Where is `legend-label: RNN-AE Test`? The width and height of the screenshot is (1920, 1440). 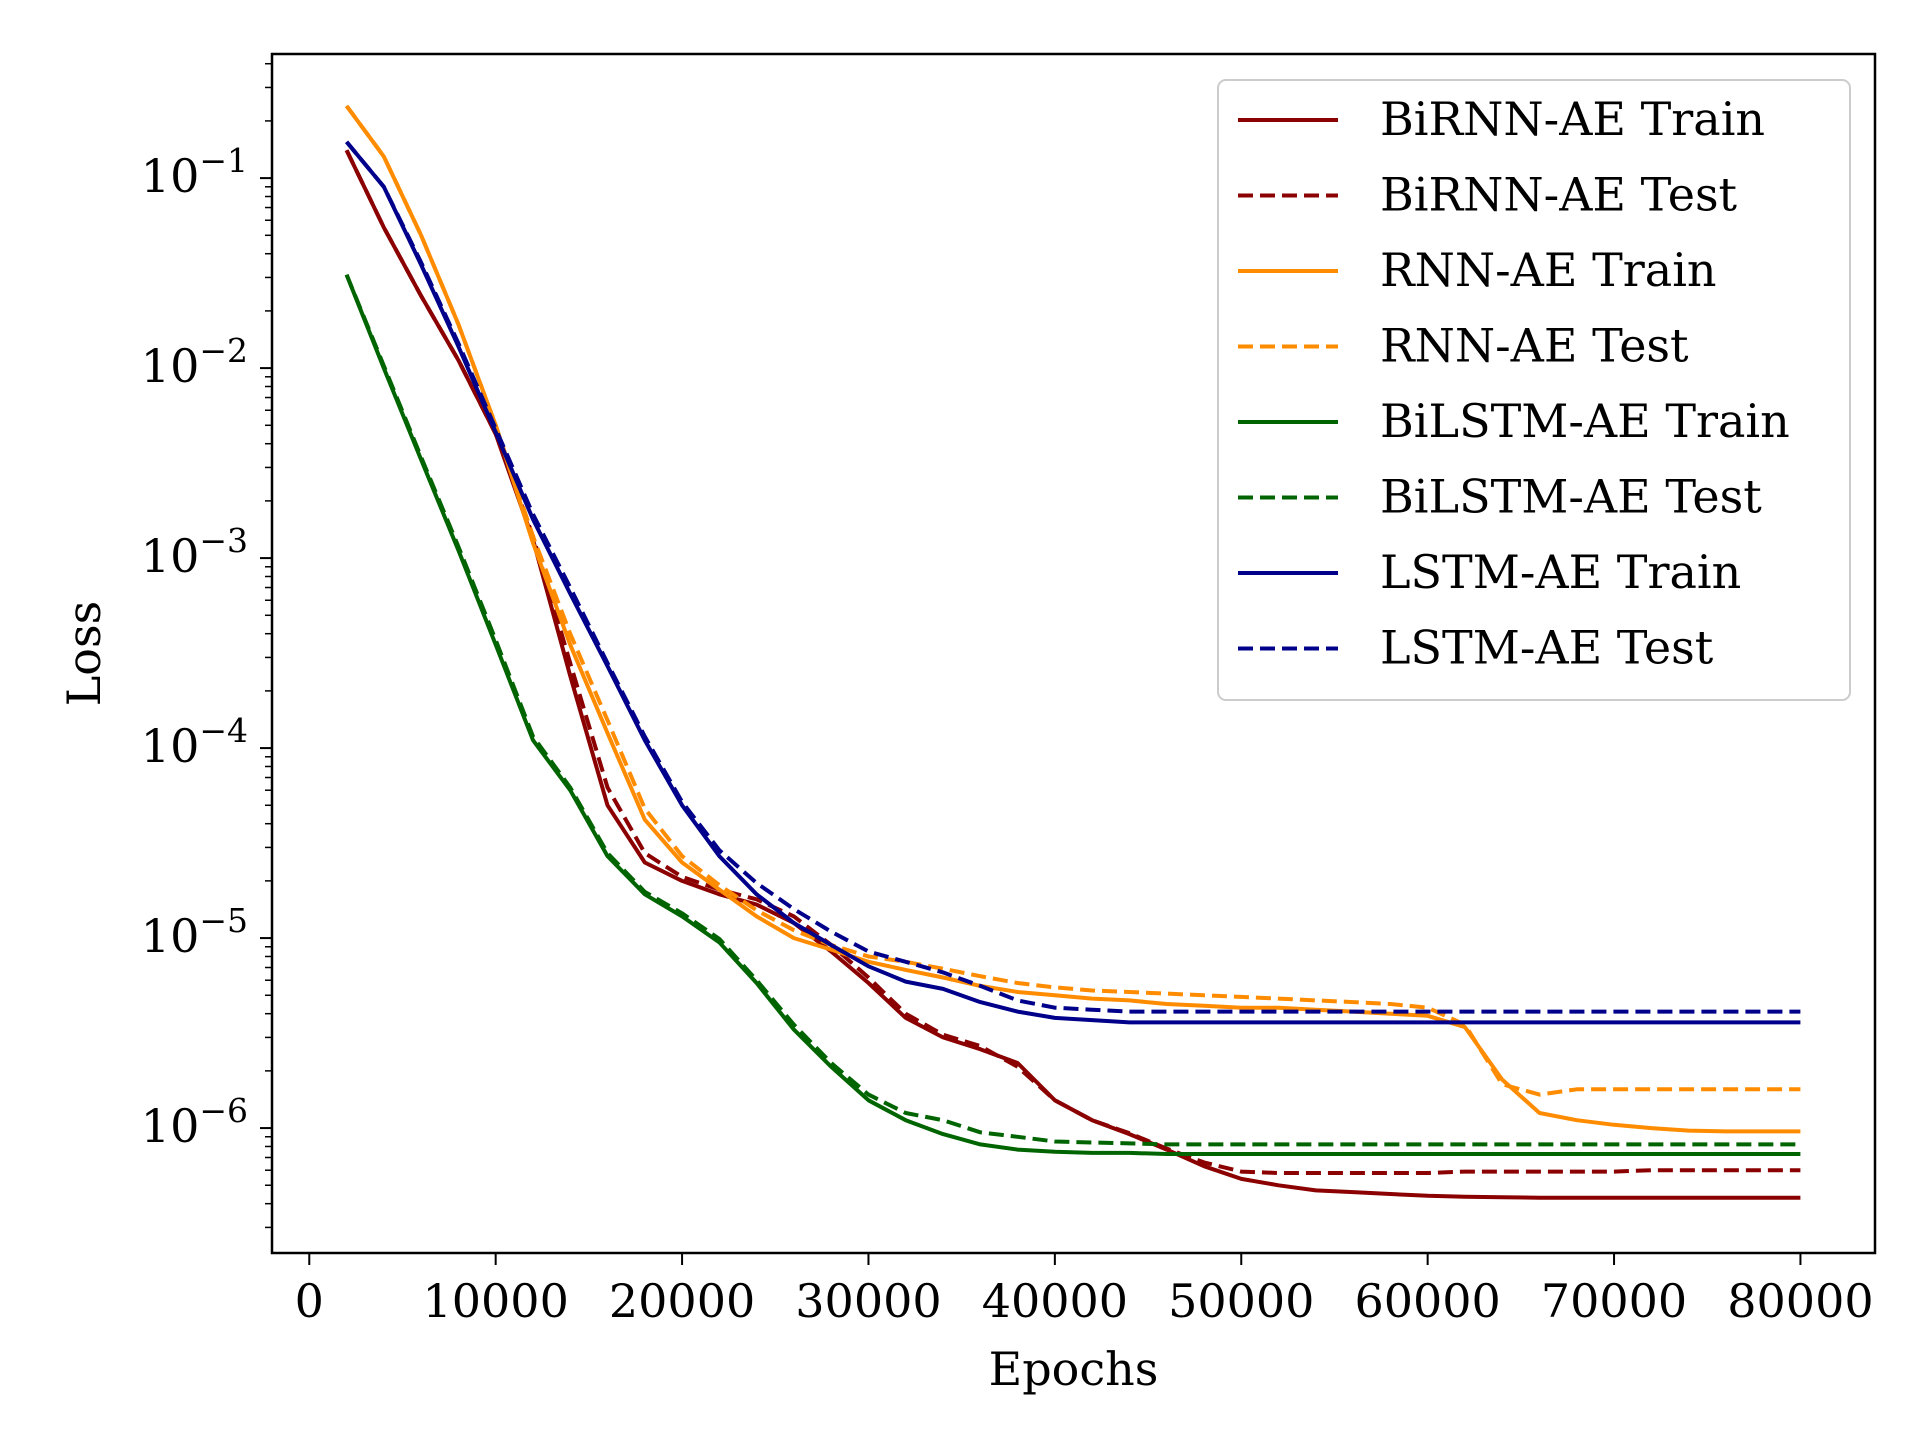
legend-label: RNN-AE Test is located at coordinates (1534, 346).